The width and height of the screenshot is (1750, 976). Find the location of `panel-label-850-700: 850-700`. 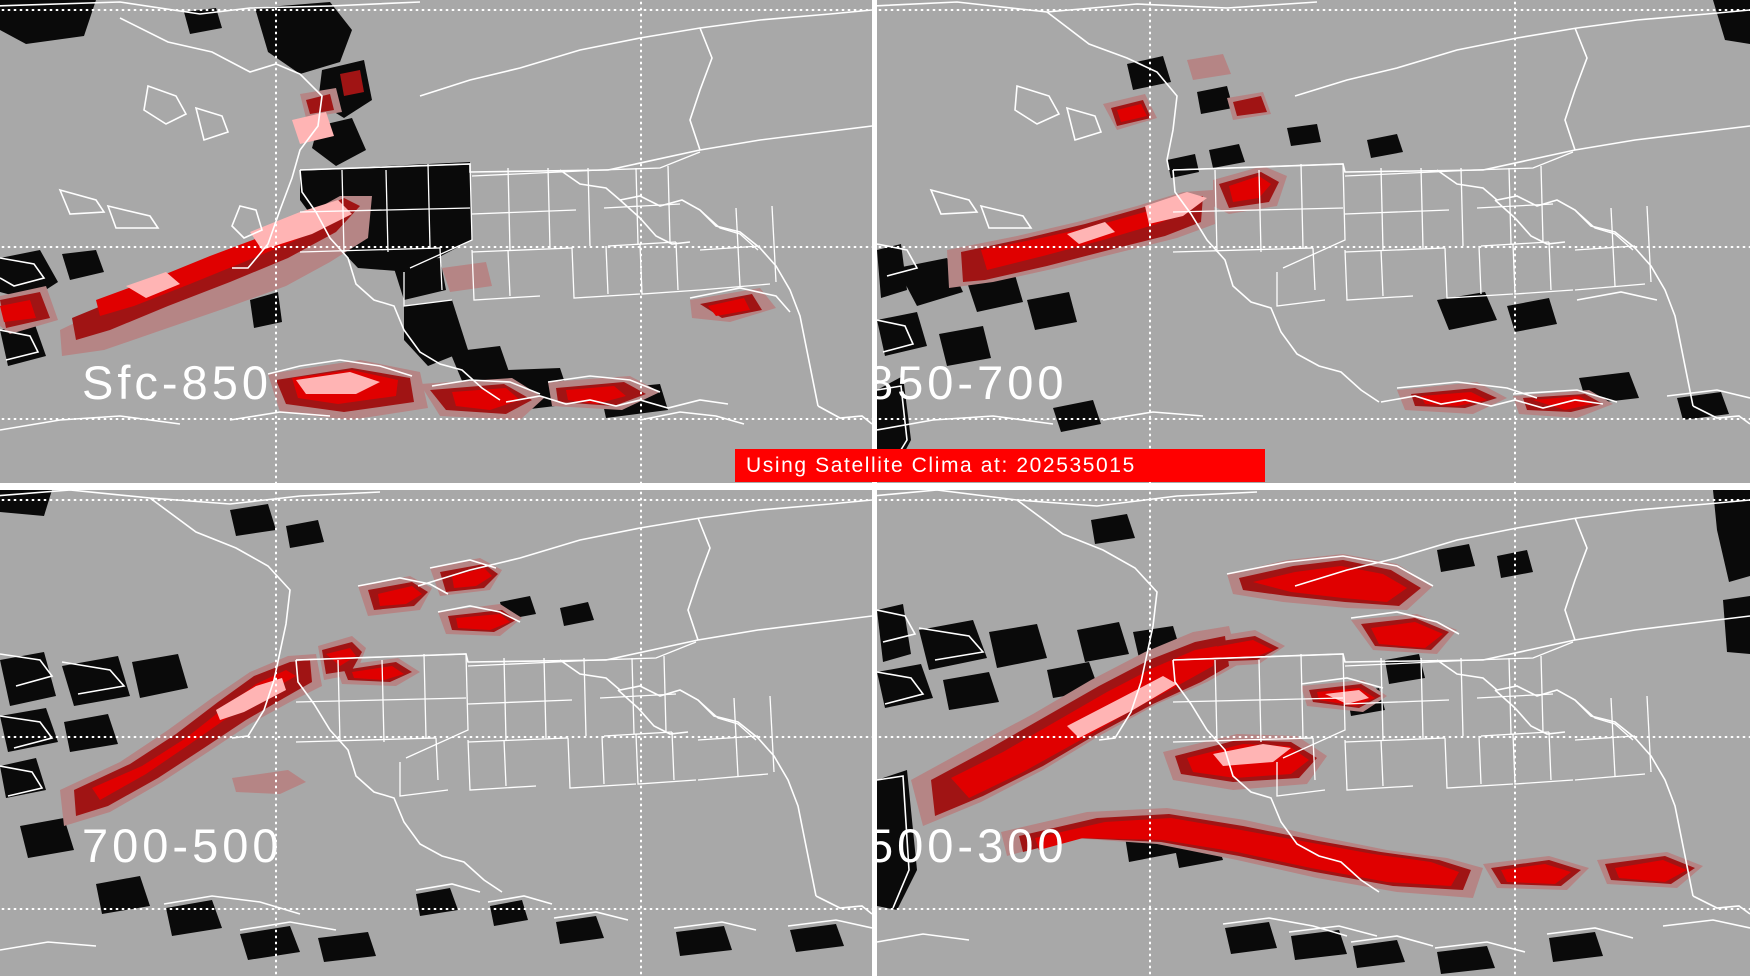

panel-label-850-700: 850-700 is located at coordinates (972, 382).